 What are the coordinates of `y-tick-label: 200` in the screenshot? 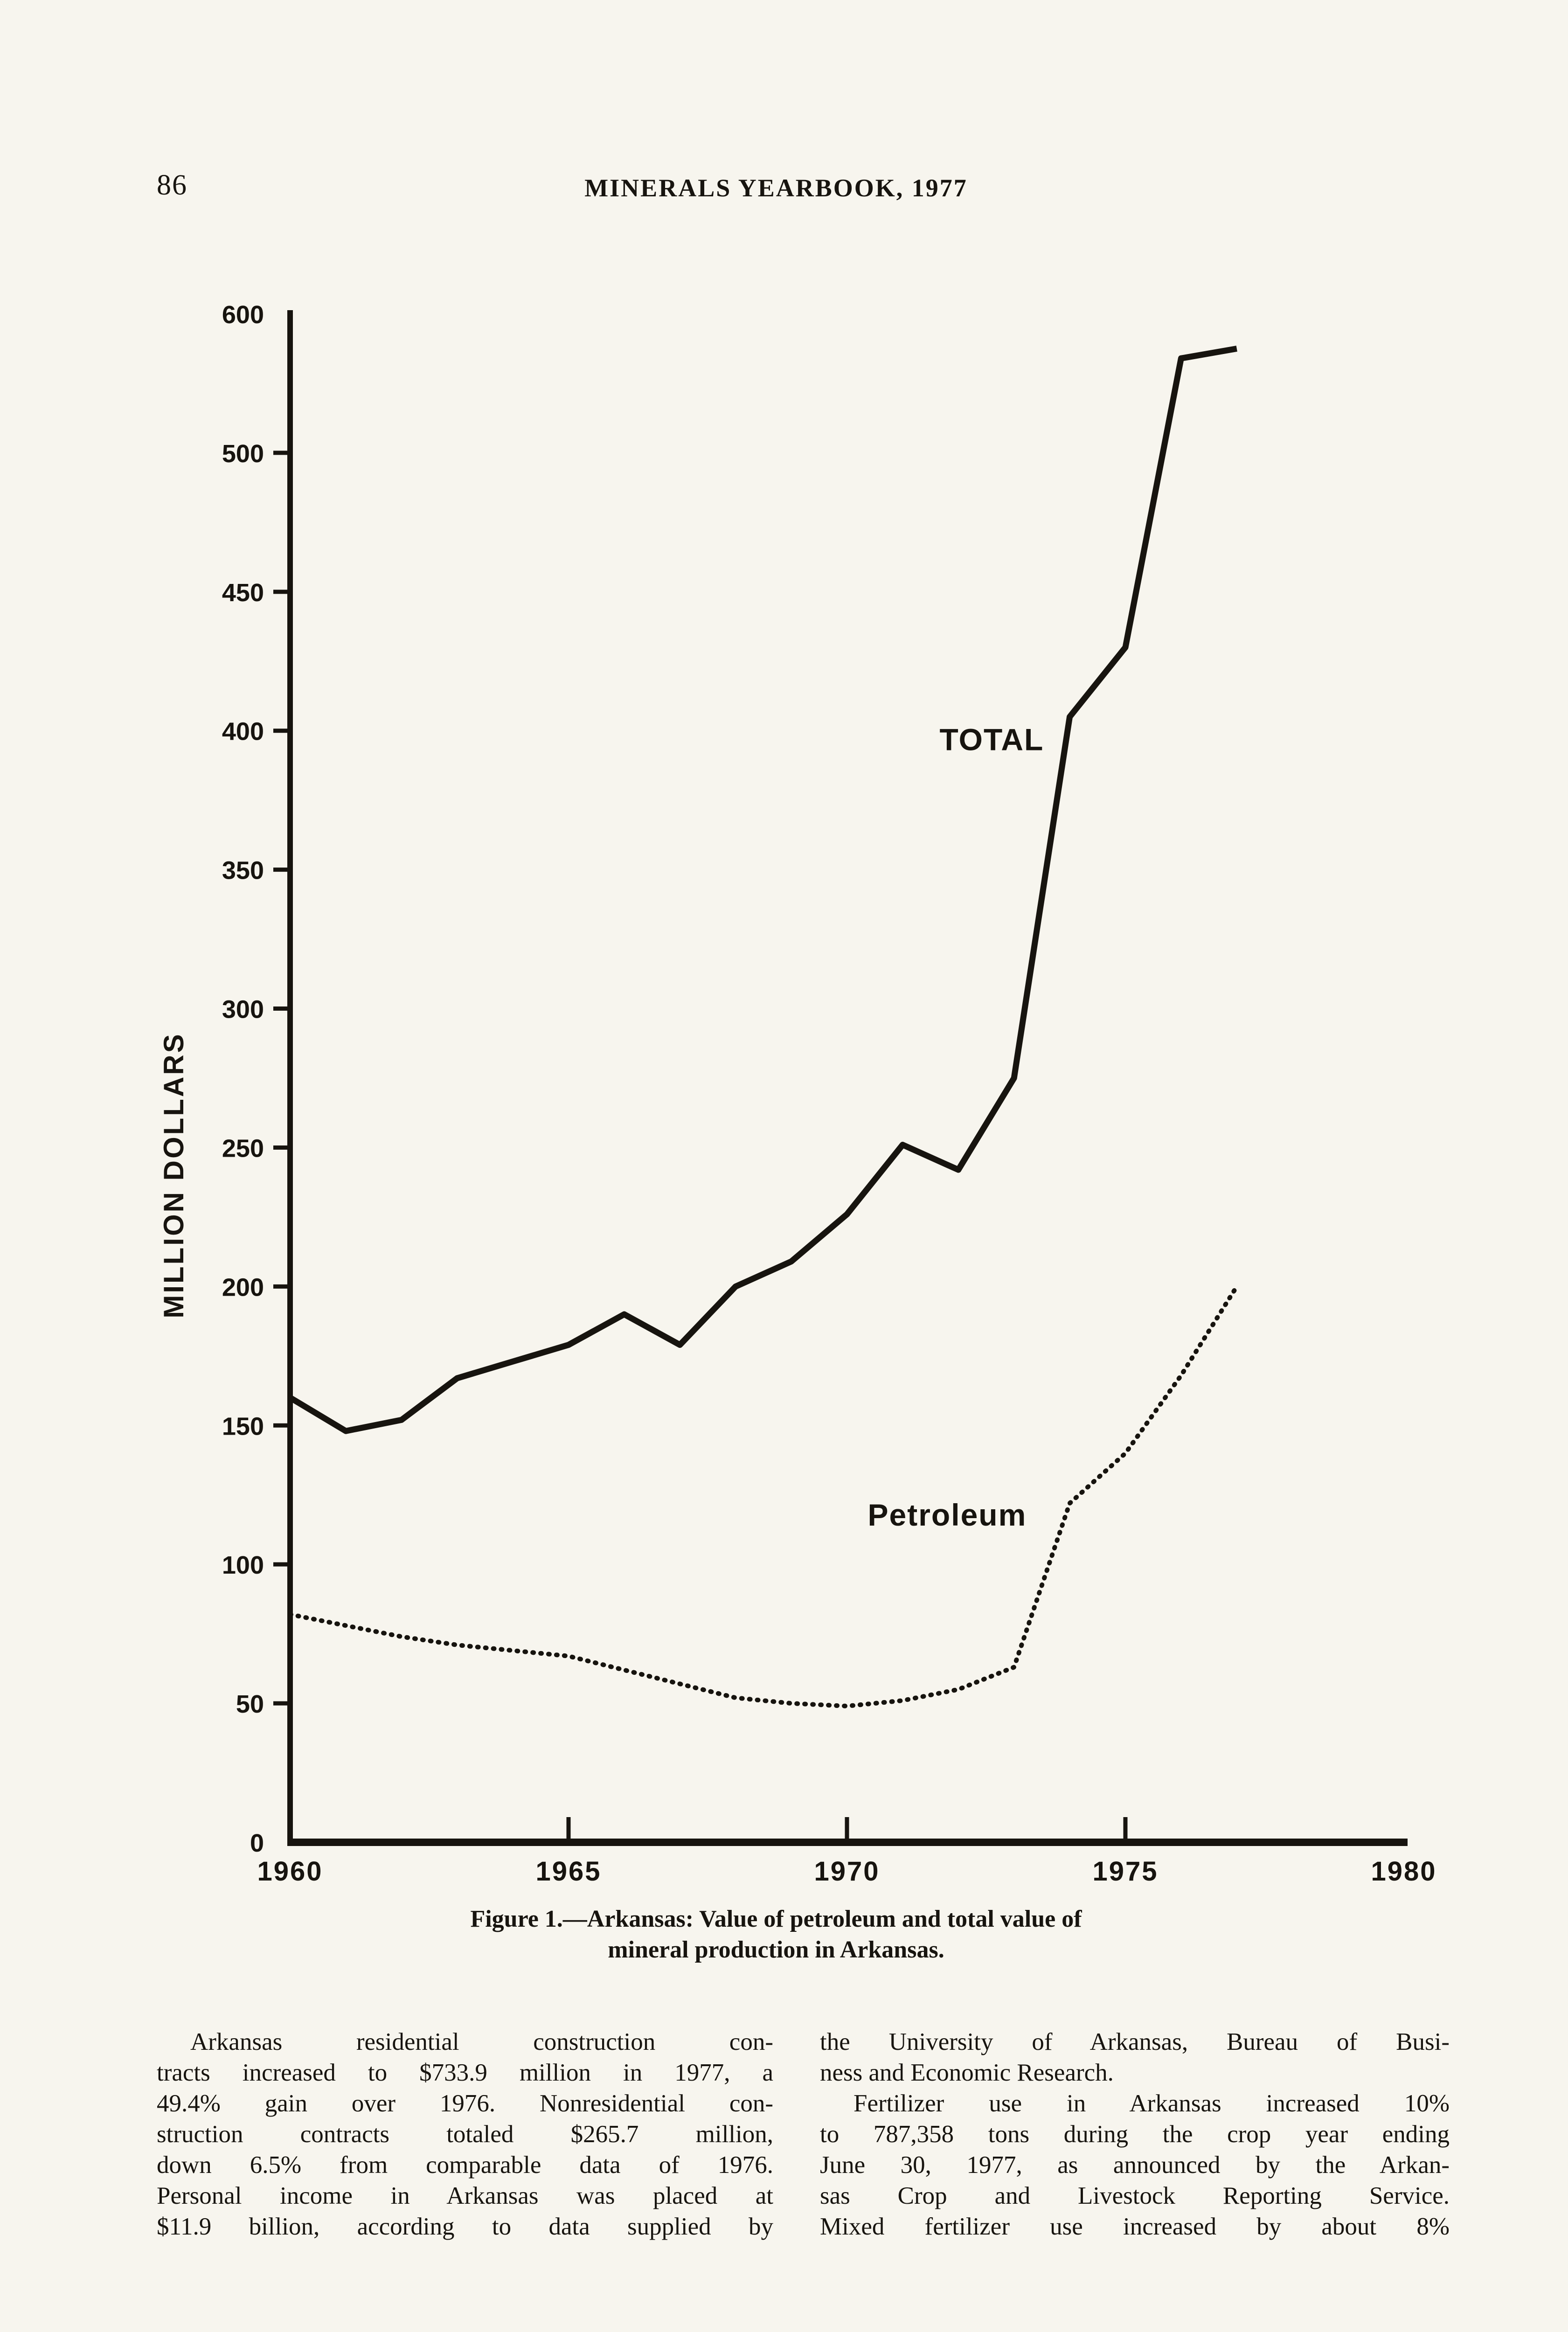 It's located at (243, 1287).